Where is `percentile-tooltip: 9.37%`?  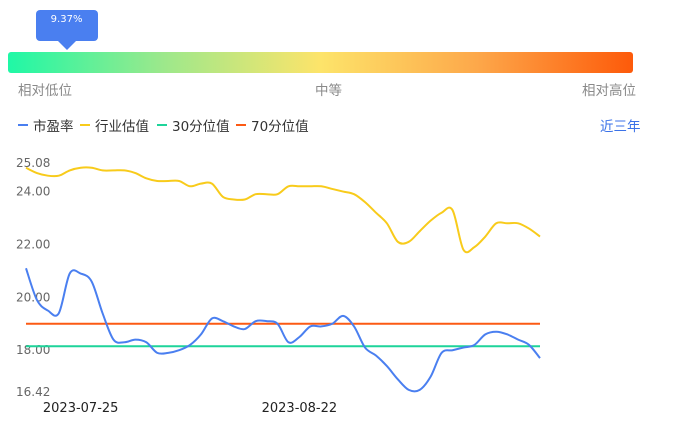
percentile-tooltip: 9.37% is located at coordinates (66, 25).